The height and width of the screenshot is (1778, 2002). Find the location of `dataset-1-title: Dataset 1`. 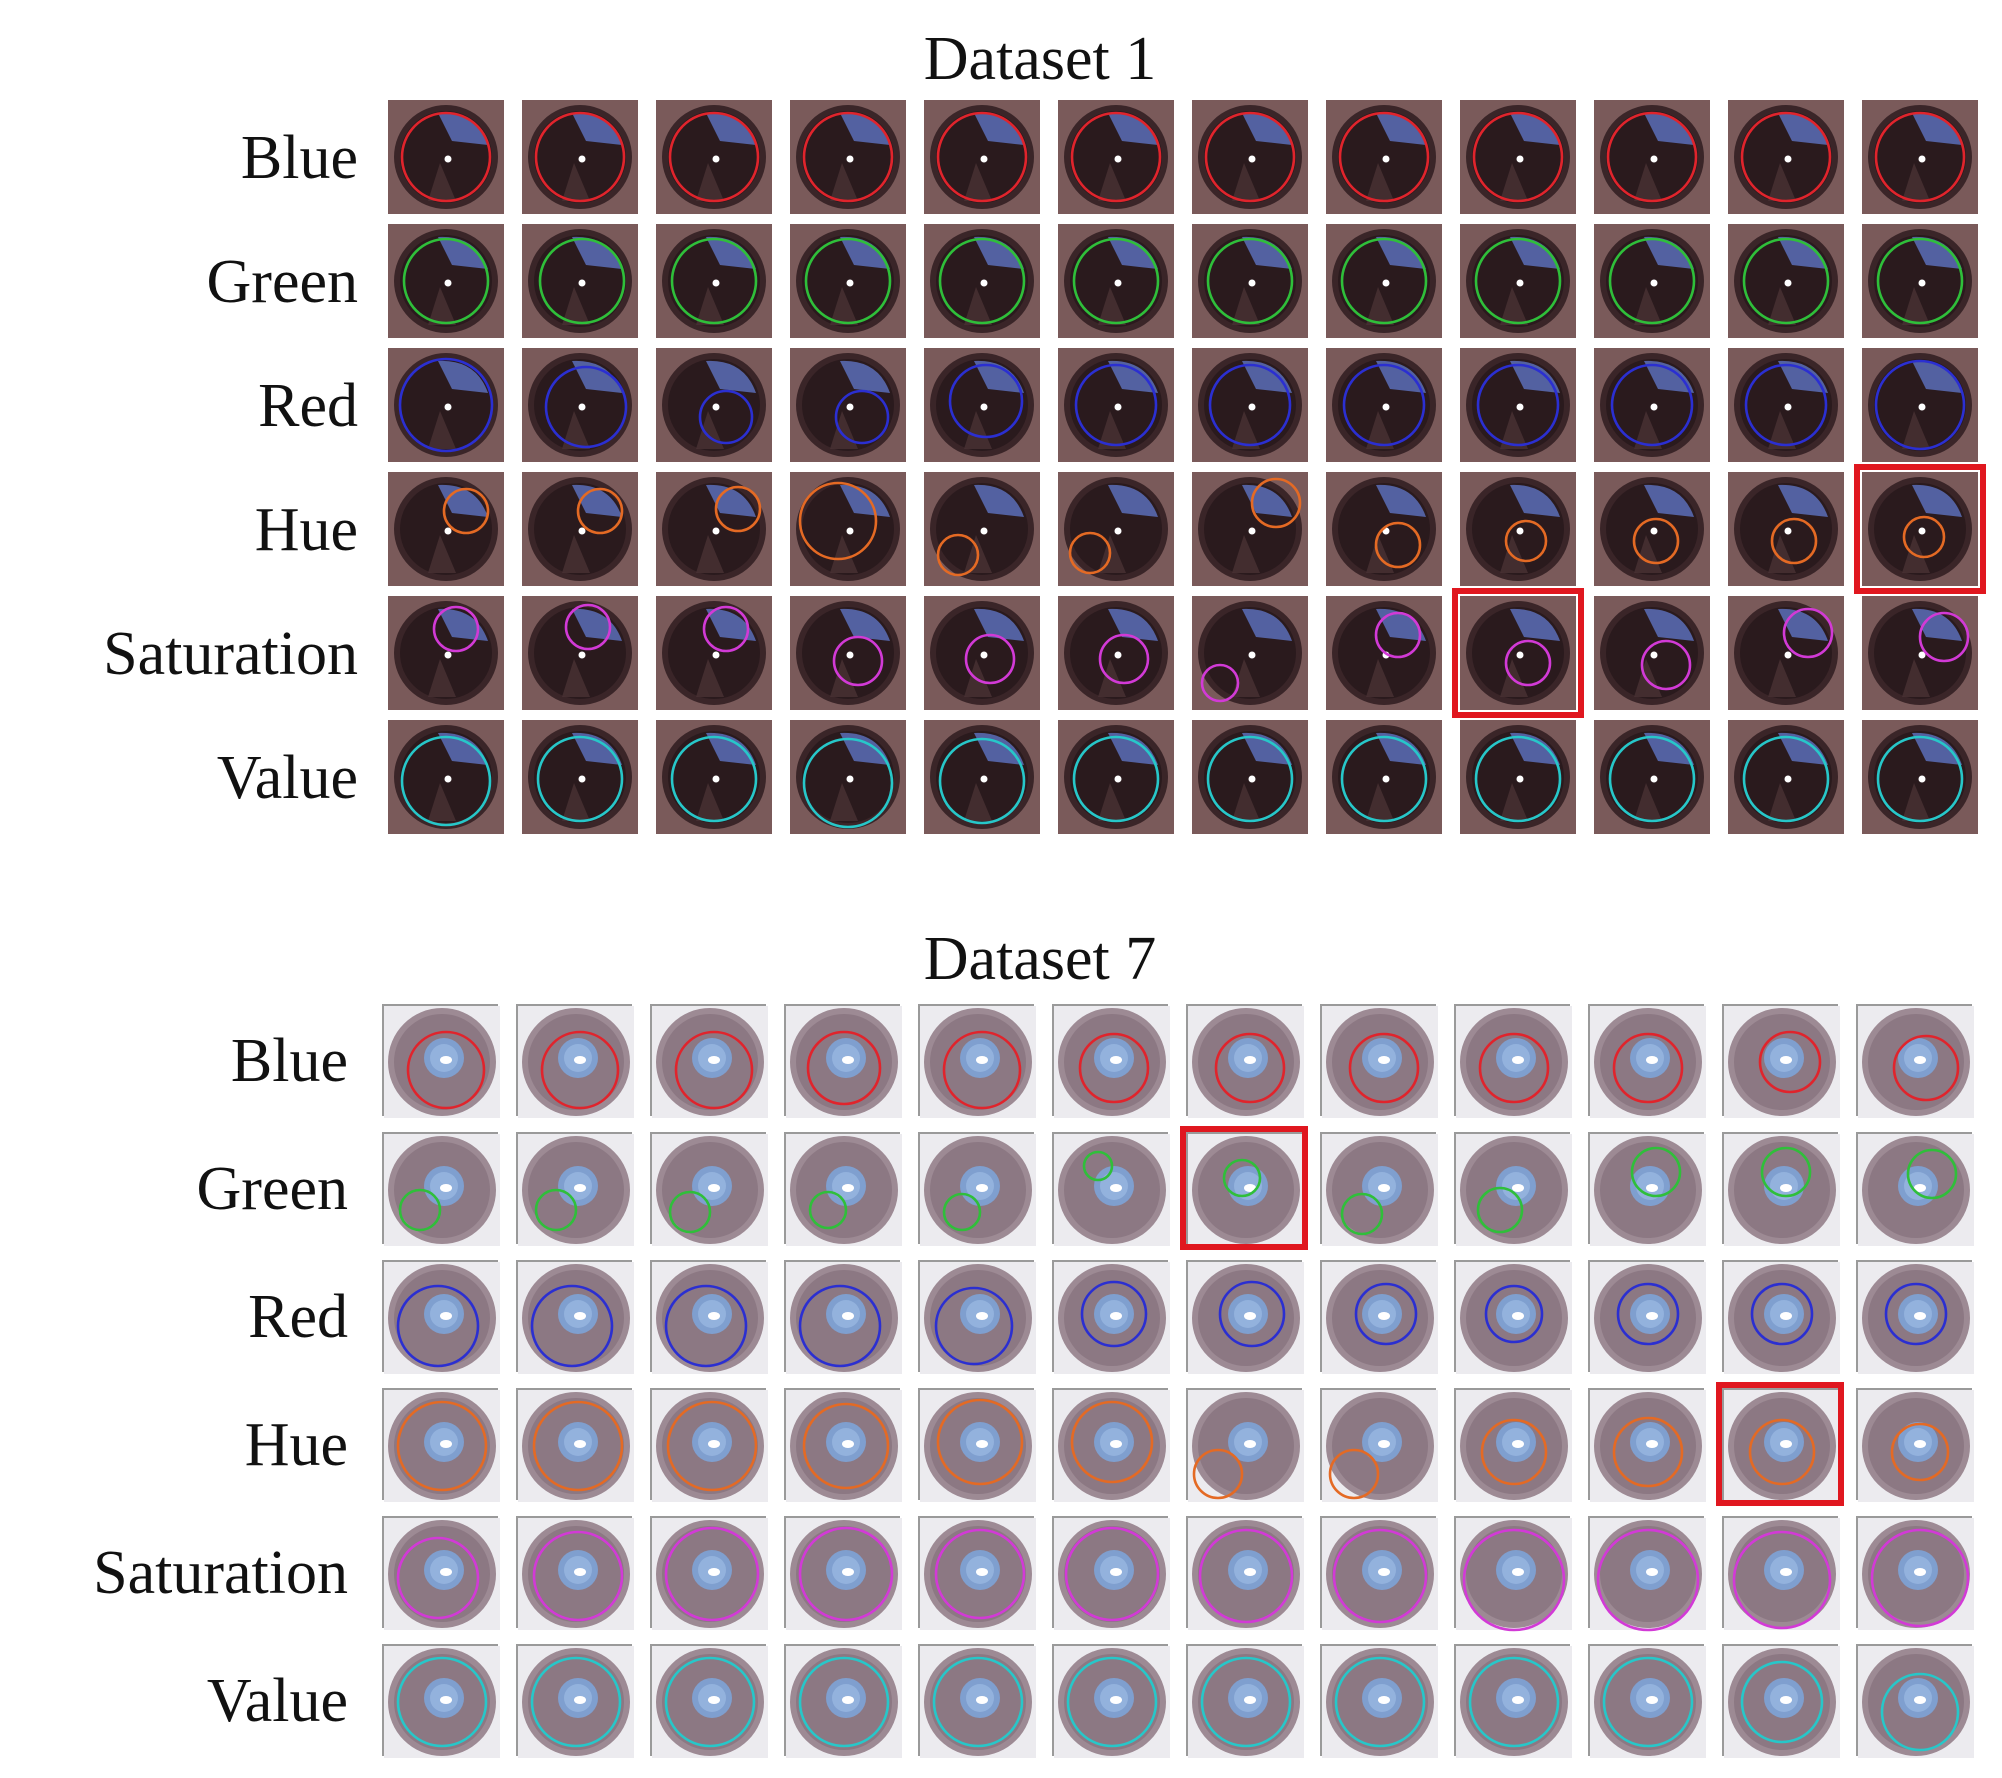

dataset-1-title: Dataset 1 is located at coordinates (1040, 59).